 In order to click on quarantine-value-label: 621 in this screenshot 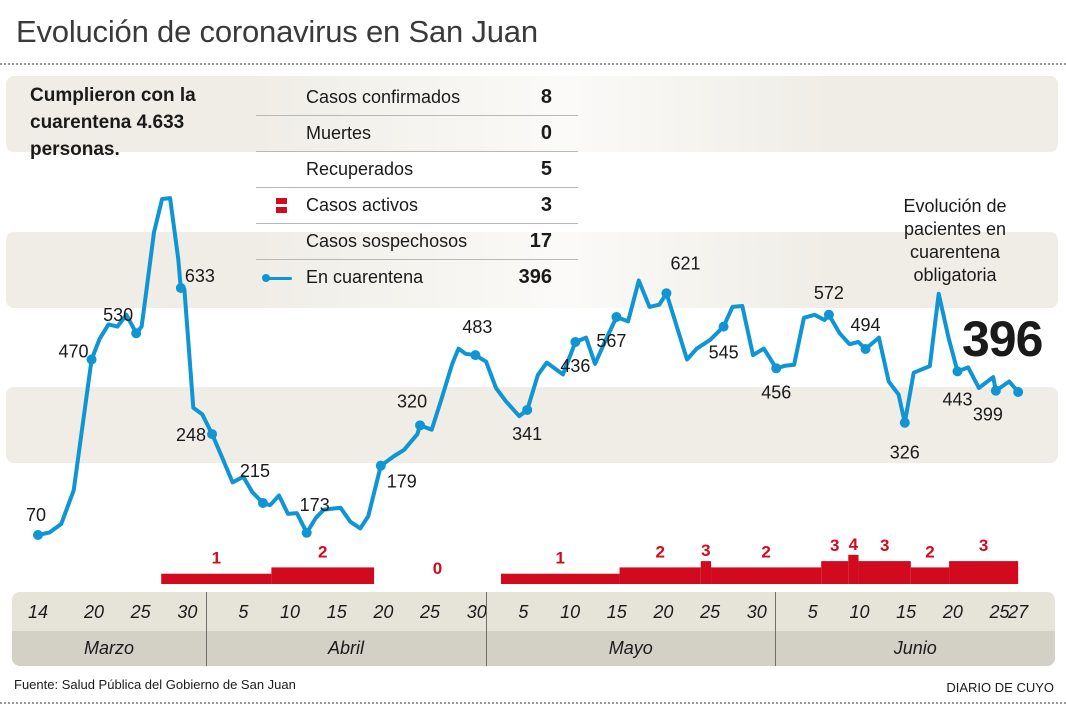, I will do `click(685, 263)`.